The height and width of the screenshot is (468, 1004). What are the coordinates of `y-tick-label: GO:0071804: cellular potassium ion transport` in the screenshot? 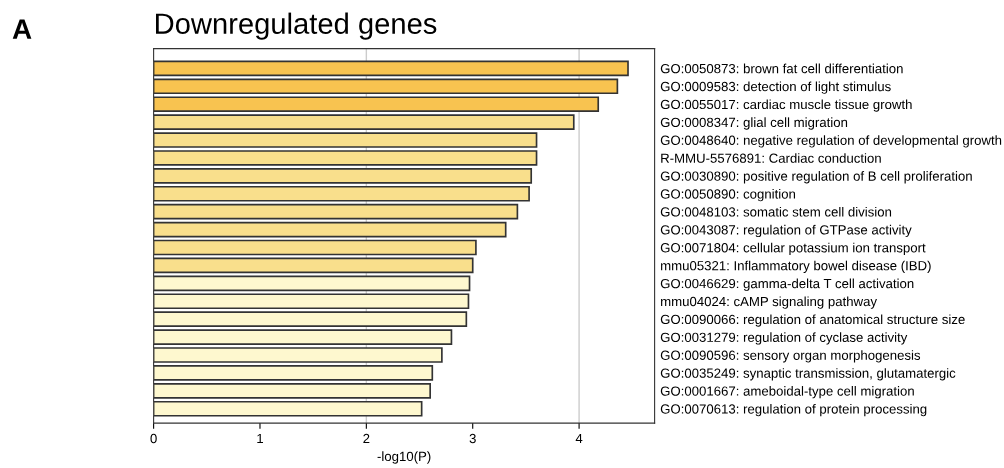 It's located at (793, 249).